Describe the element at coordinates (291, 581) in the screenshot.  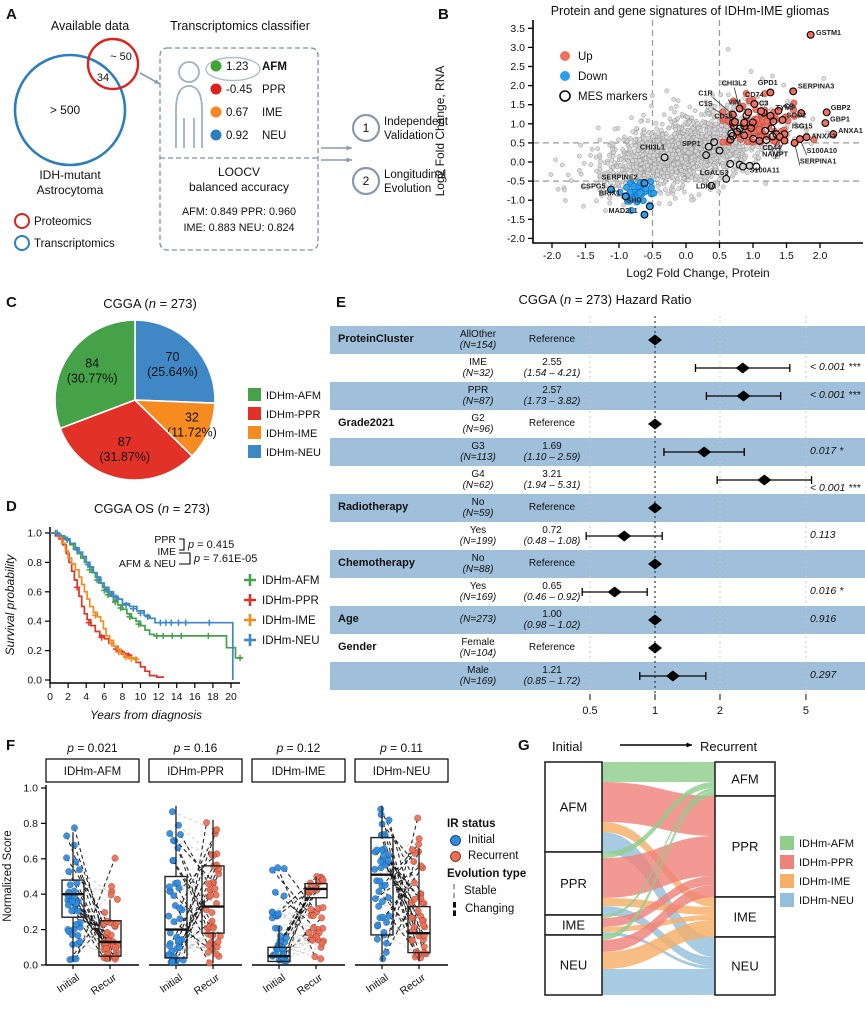
I see `km-legend-label: IDHm-AFM` at that location.